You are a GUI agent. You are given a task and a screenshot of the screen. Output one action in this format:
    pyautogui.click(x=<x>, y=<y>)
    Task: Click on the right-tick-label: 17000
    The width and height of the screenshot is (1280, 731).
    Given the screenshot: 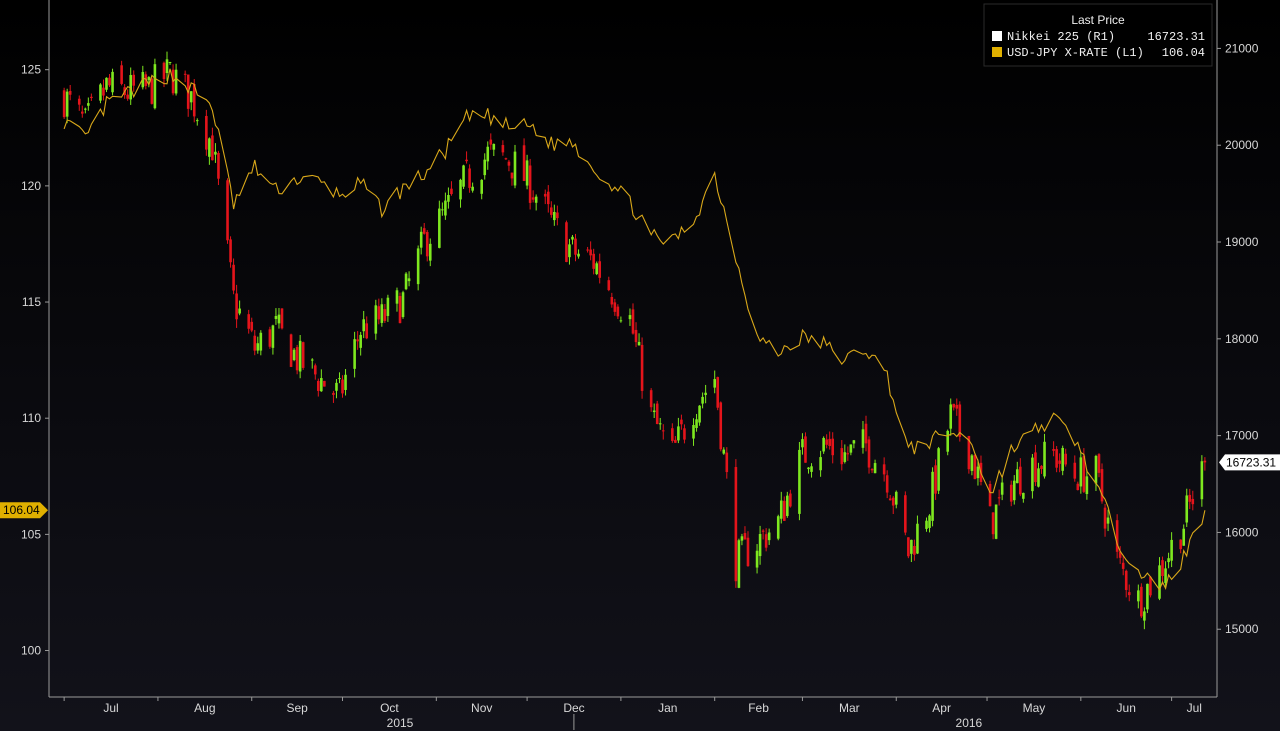 What is the action you would take?
    pyautogui.click(x=1242, y=436)
    